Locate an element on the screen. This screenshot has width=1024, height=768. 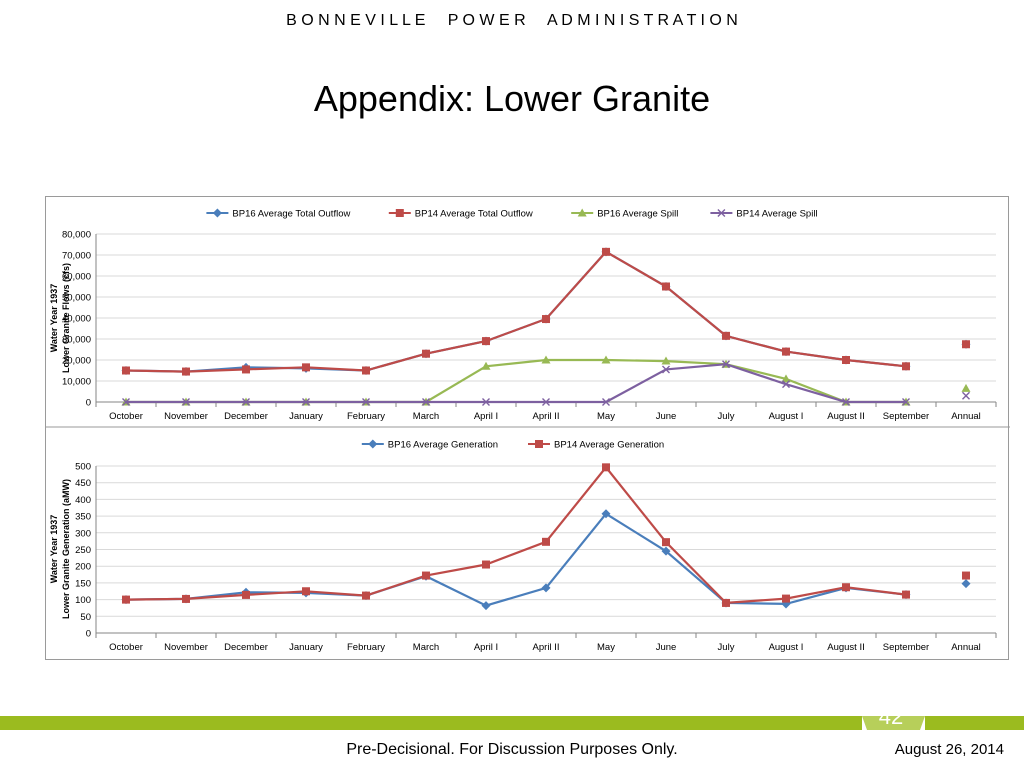
page-number-badge is located at coordinates (893, 723).